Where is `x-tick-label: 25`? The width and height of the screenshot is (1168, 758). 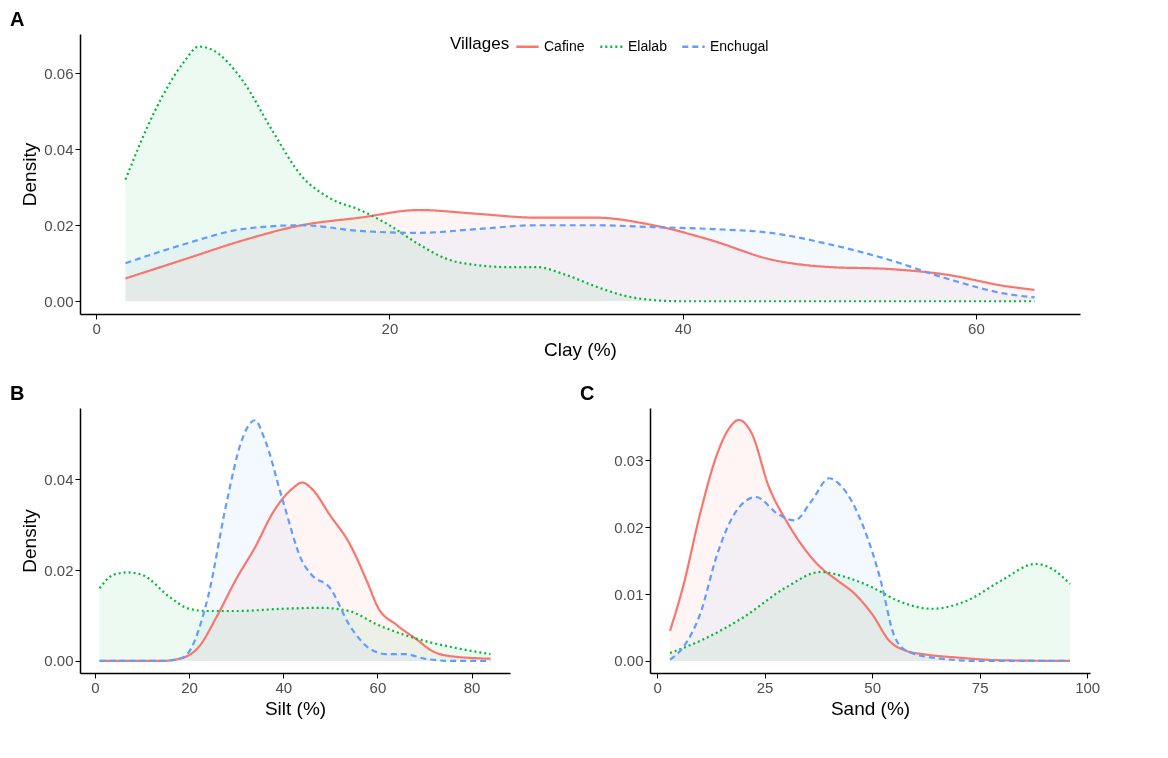
x-tick-label: 25 is located at coordinates (765, 687).